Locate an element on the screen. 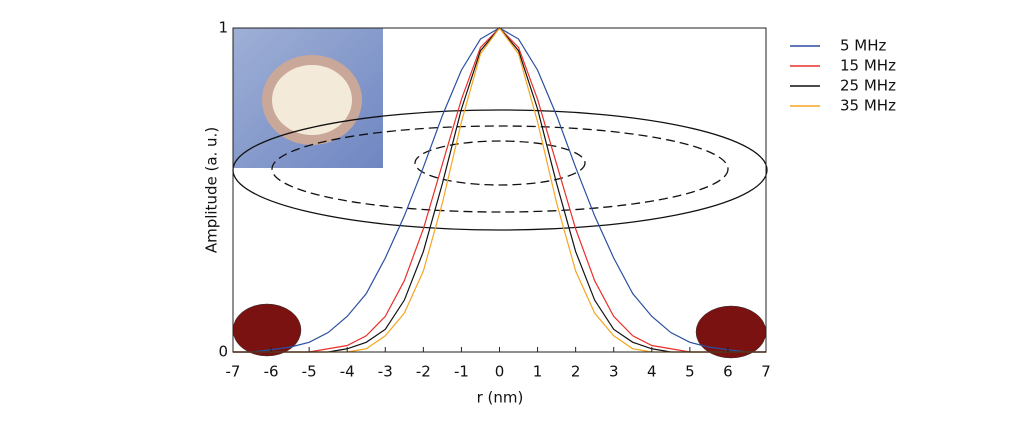  x-tick-label: 2 is located at coordinates (576, 372).